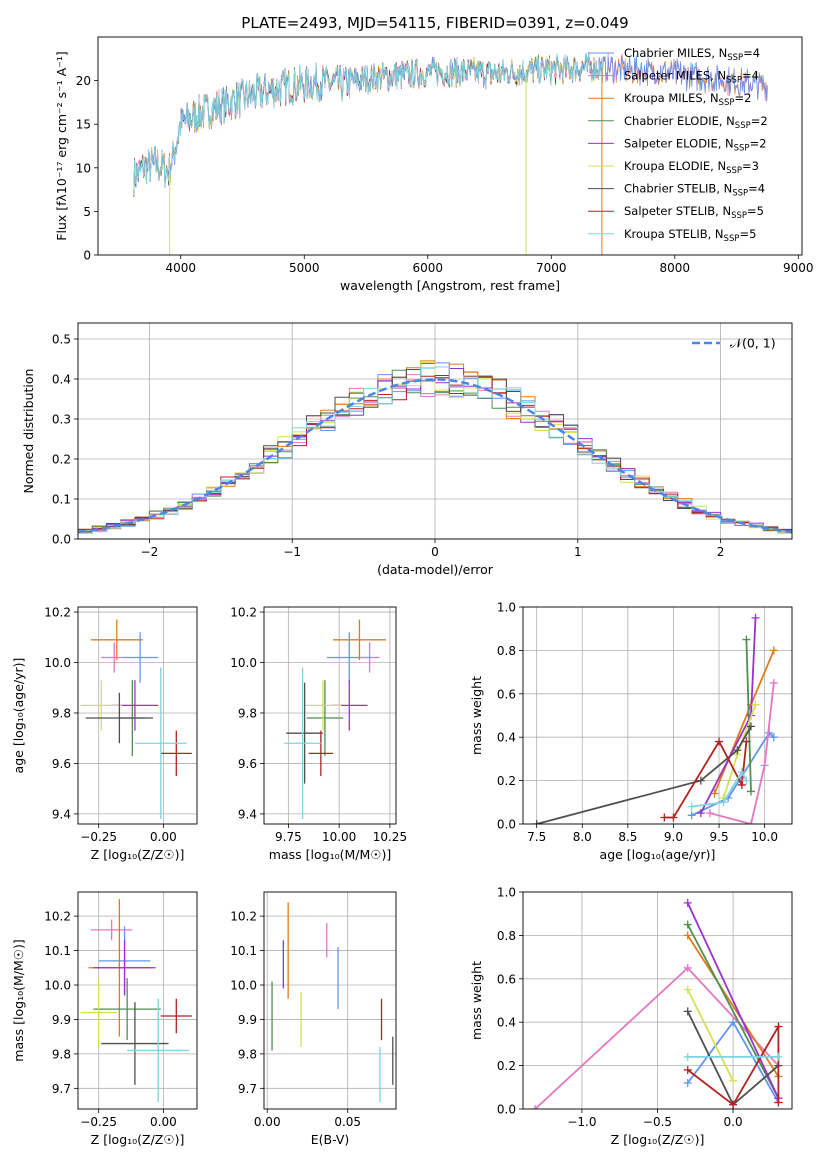 The image size is (819, 1174). What do you see at coordinates (506, 1023) in the screenshot?
I see `y-tick-label: 0.4` at bounding box center [506, 1023].